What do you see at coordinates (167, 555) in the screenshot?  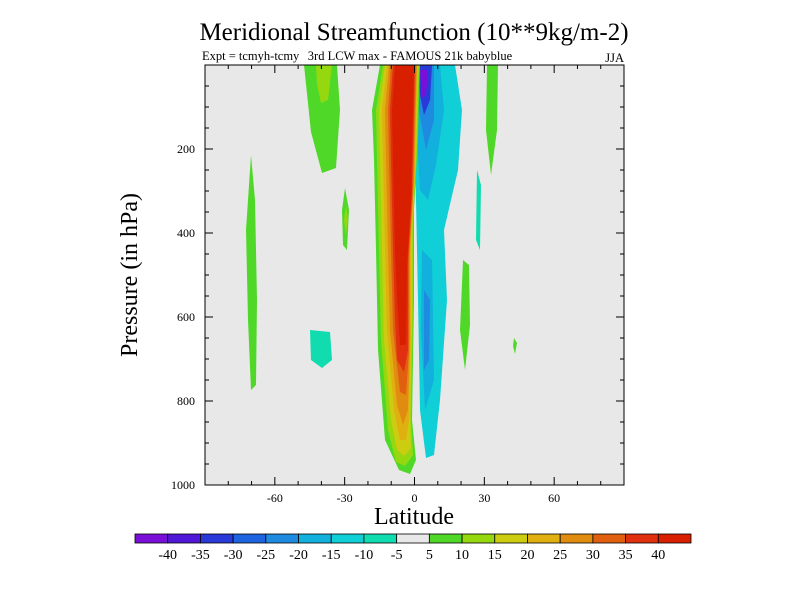 I see `colorbar-label: -40` at bounding box center [167, 555].